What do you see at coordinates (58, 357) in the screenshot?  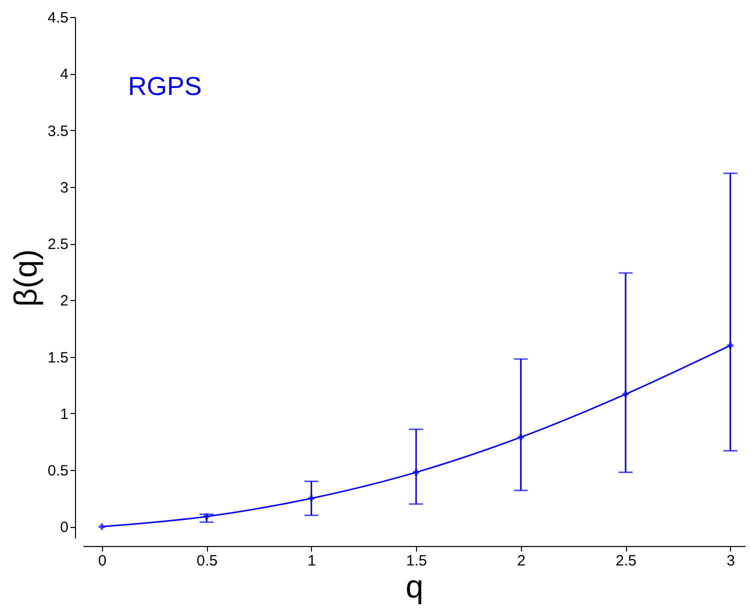 I see `y-tick-label: 1.5` at bounding box center [58, 357].